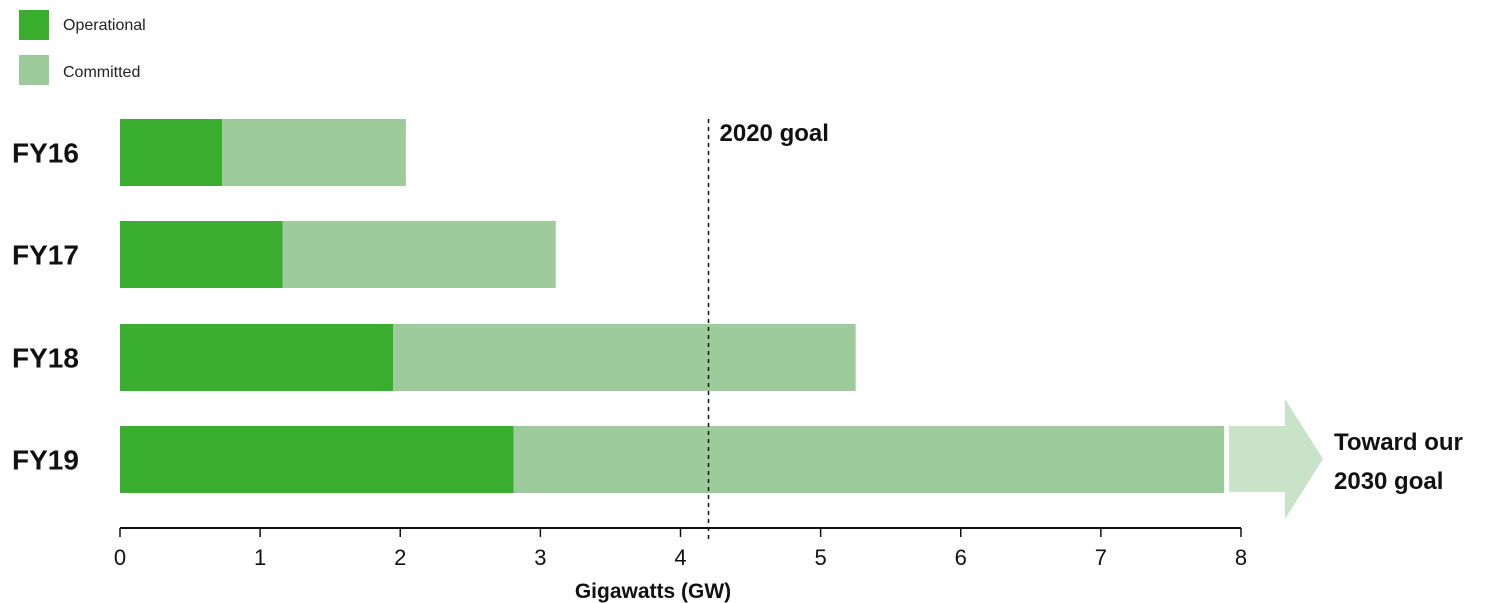 The image size is (1496, 603). I want to click on bar-fy19-committed, so click(869, 459).